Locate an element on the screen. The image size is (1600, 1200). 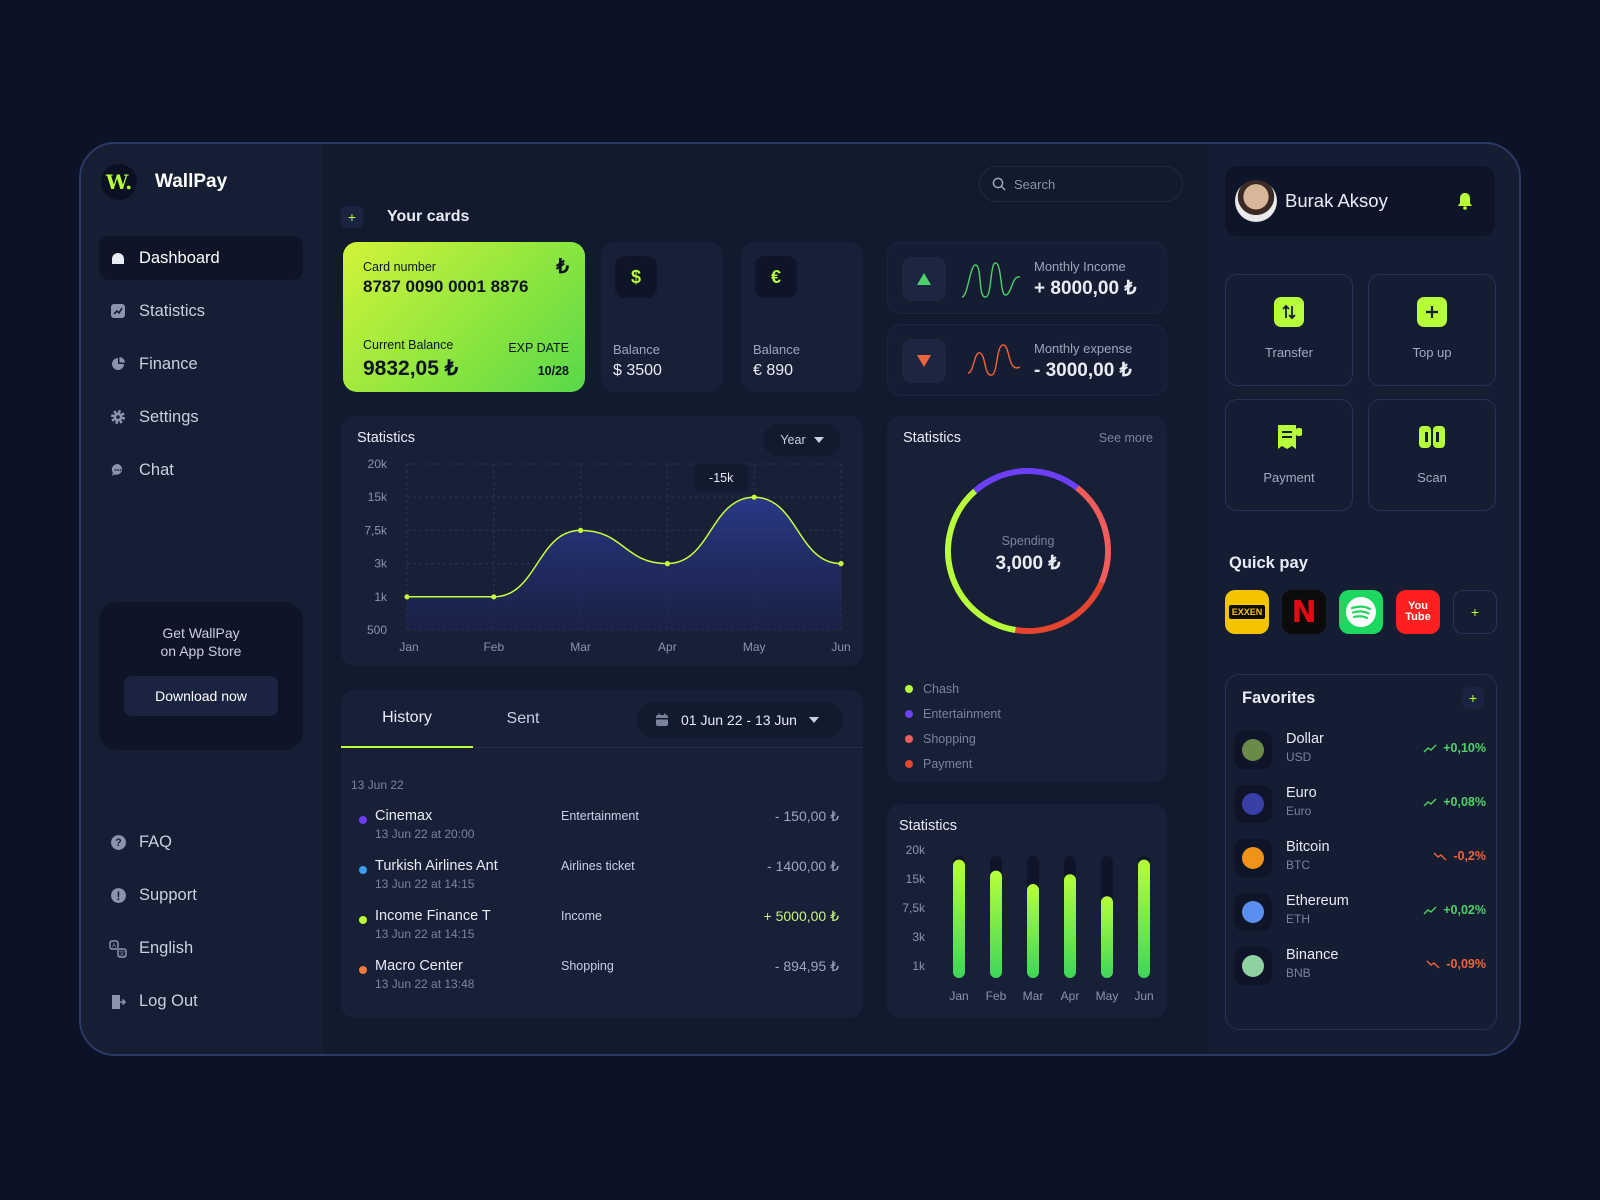
transfer-icon is located at coordinates (1289, 312).